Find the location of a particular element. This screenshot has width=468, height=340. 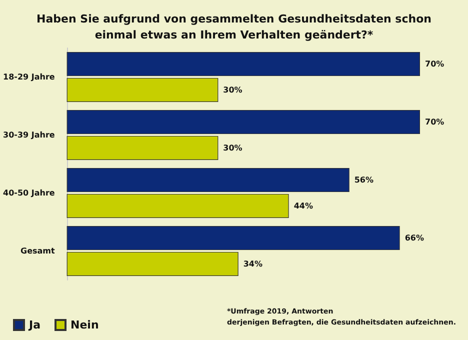

y-tick-label: Gesamt is located at coordinates (37, 251).